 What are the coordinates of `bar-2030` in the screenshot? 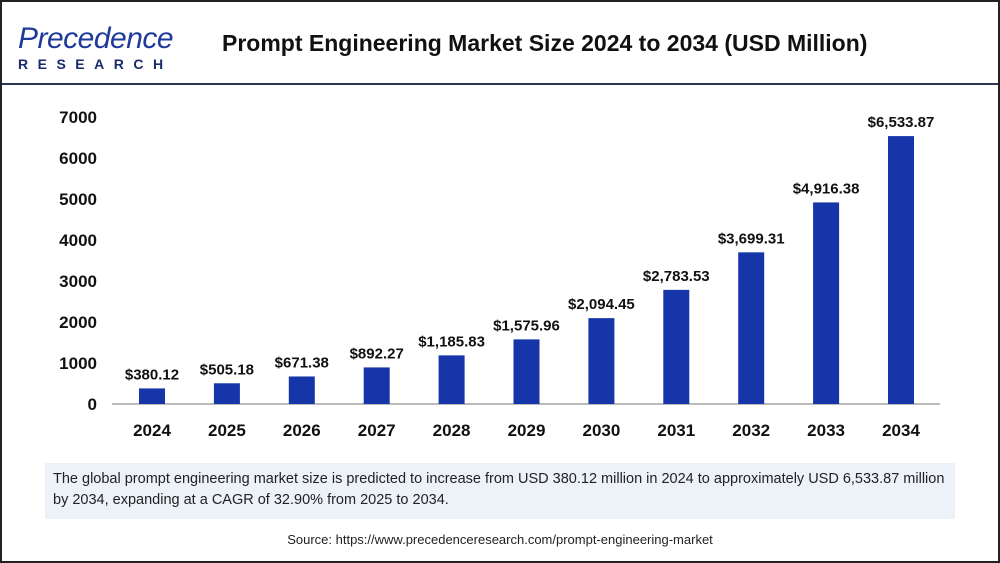 It's located at (601, 361).